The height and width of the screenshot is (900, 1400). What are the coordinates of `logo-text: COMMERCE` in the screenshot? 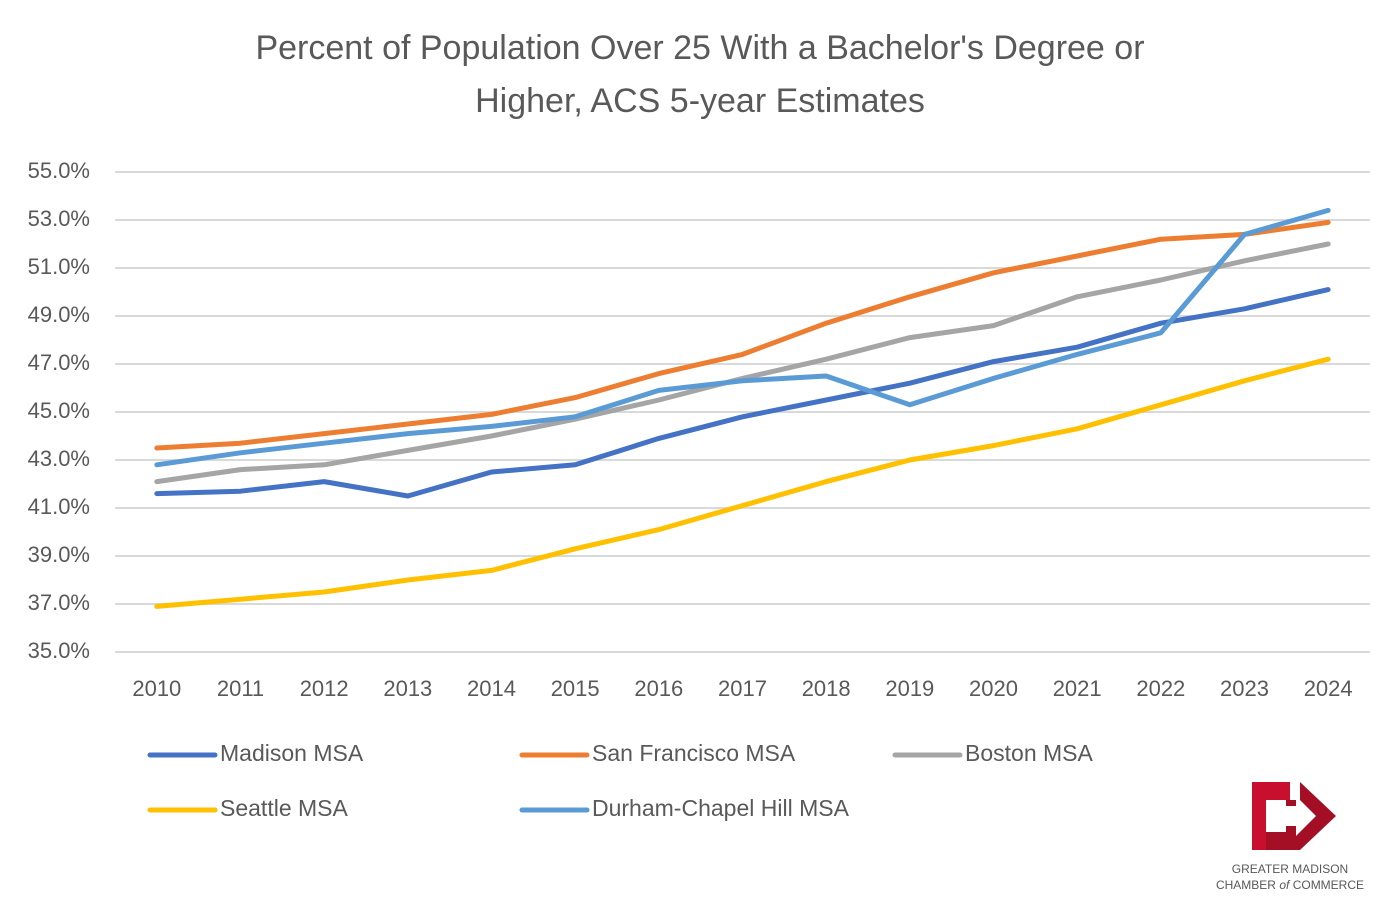 It's located at (1328, 885).